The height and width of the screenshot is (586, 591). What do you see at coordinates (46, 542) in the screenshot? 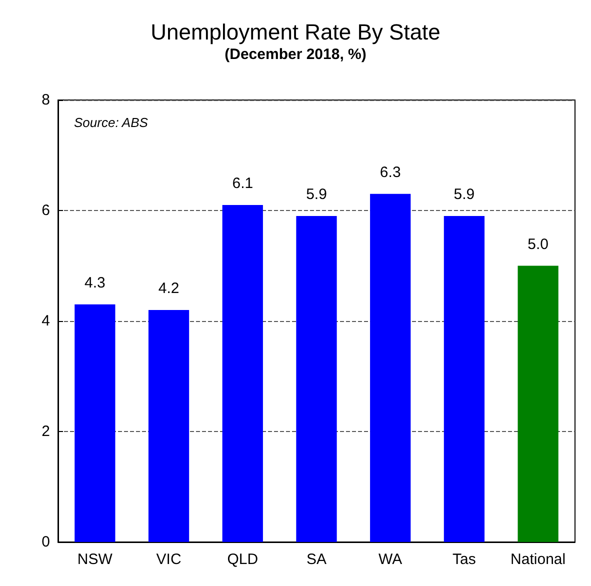
I see `y-tick-label: 0` at bounding box center [46, 542].